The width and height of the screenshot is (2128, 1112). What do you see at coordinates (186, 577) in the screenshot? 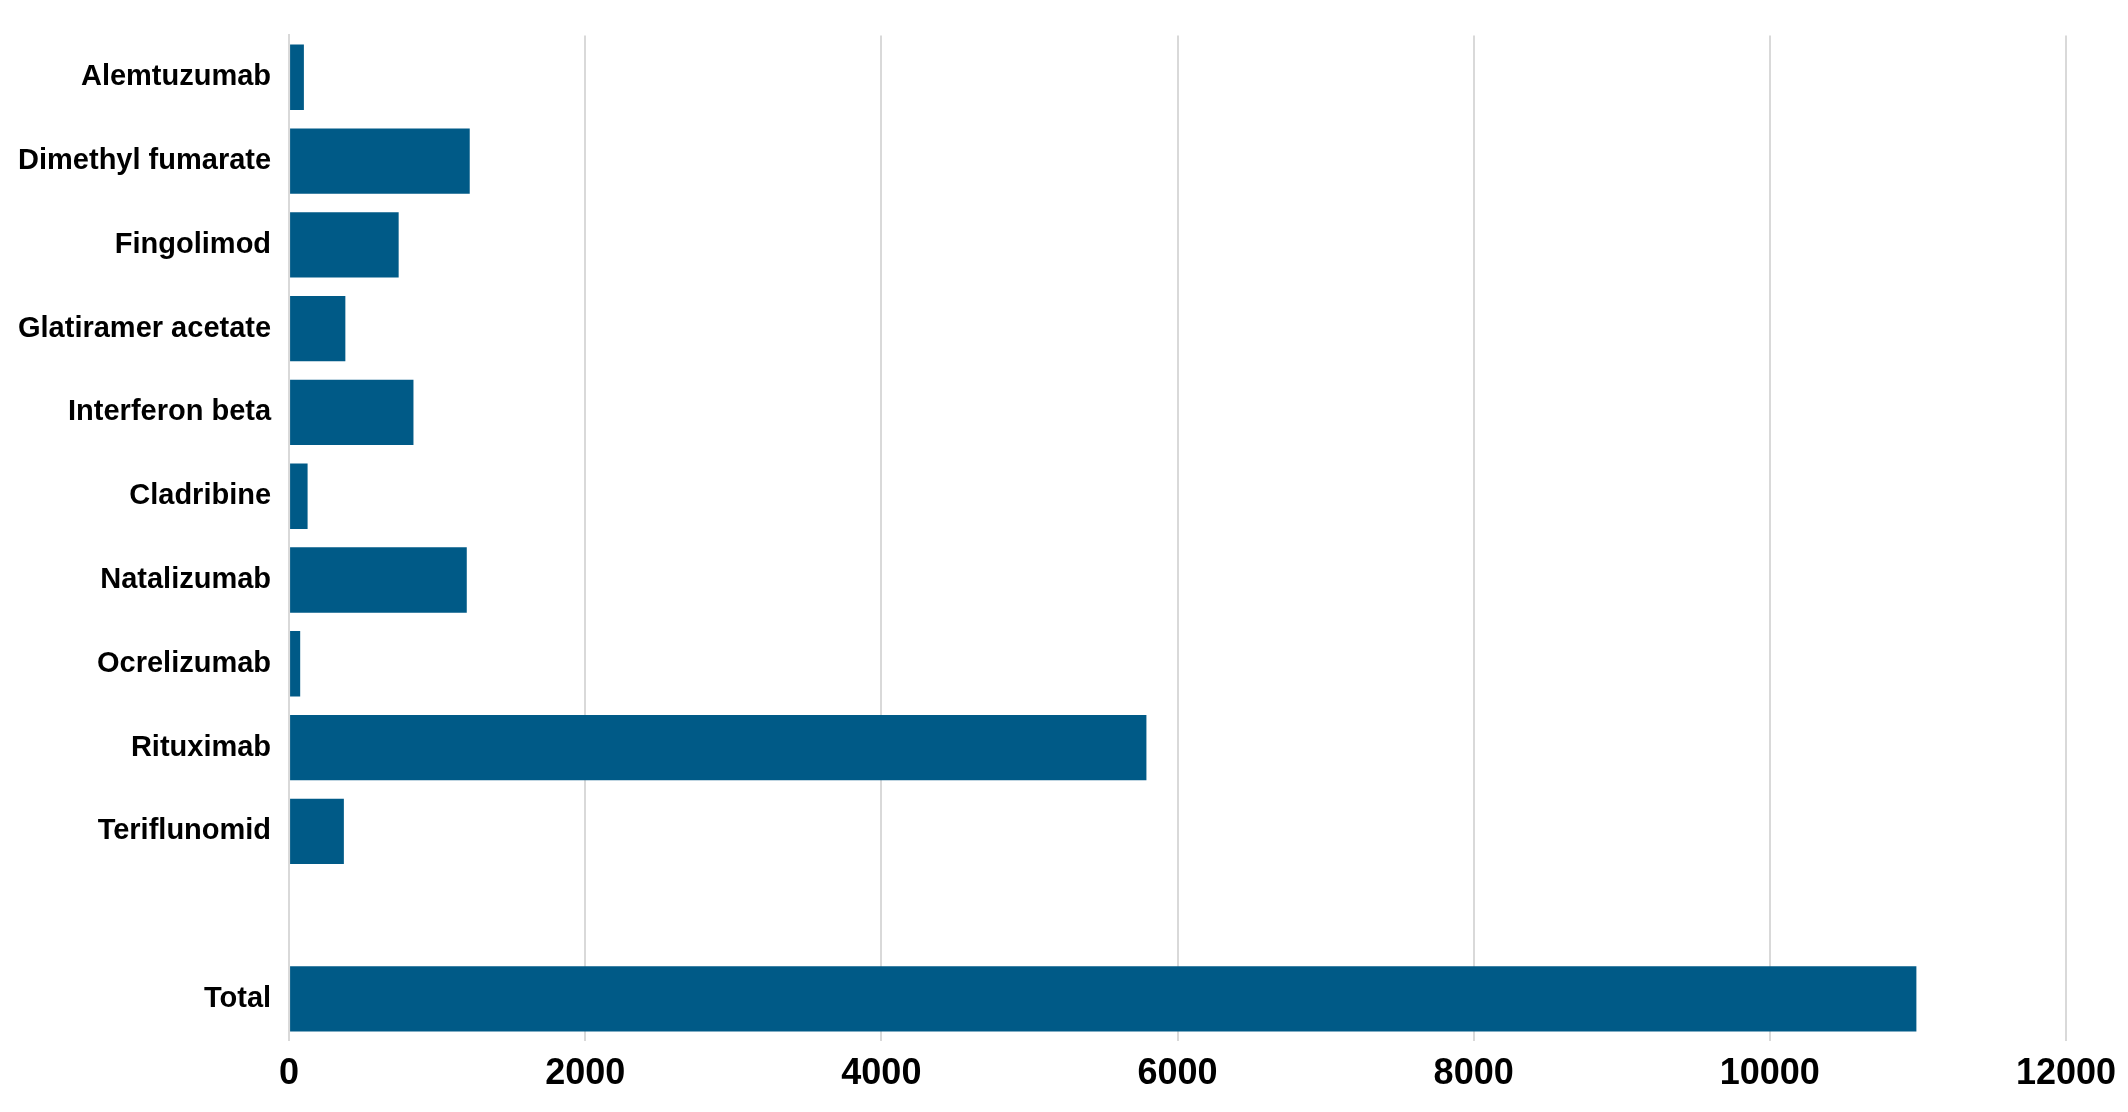
I see `y-tick-label: Natalizumab` at bounding box center [186, 577].